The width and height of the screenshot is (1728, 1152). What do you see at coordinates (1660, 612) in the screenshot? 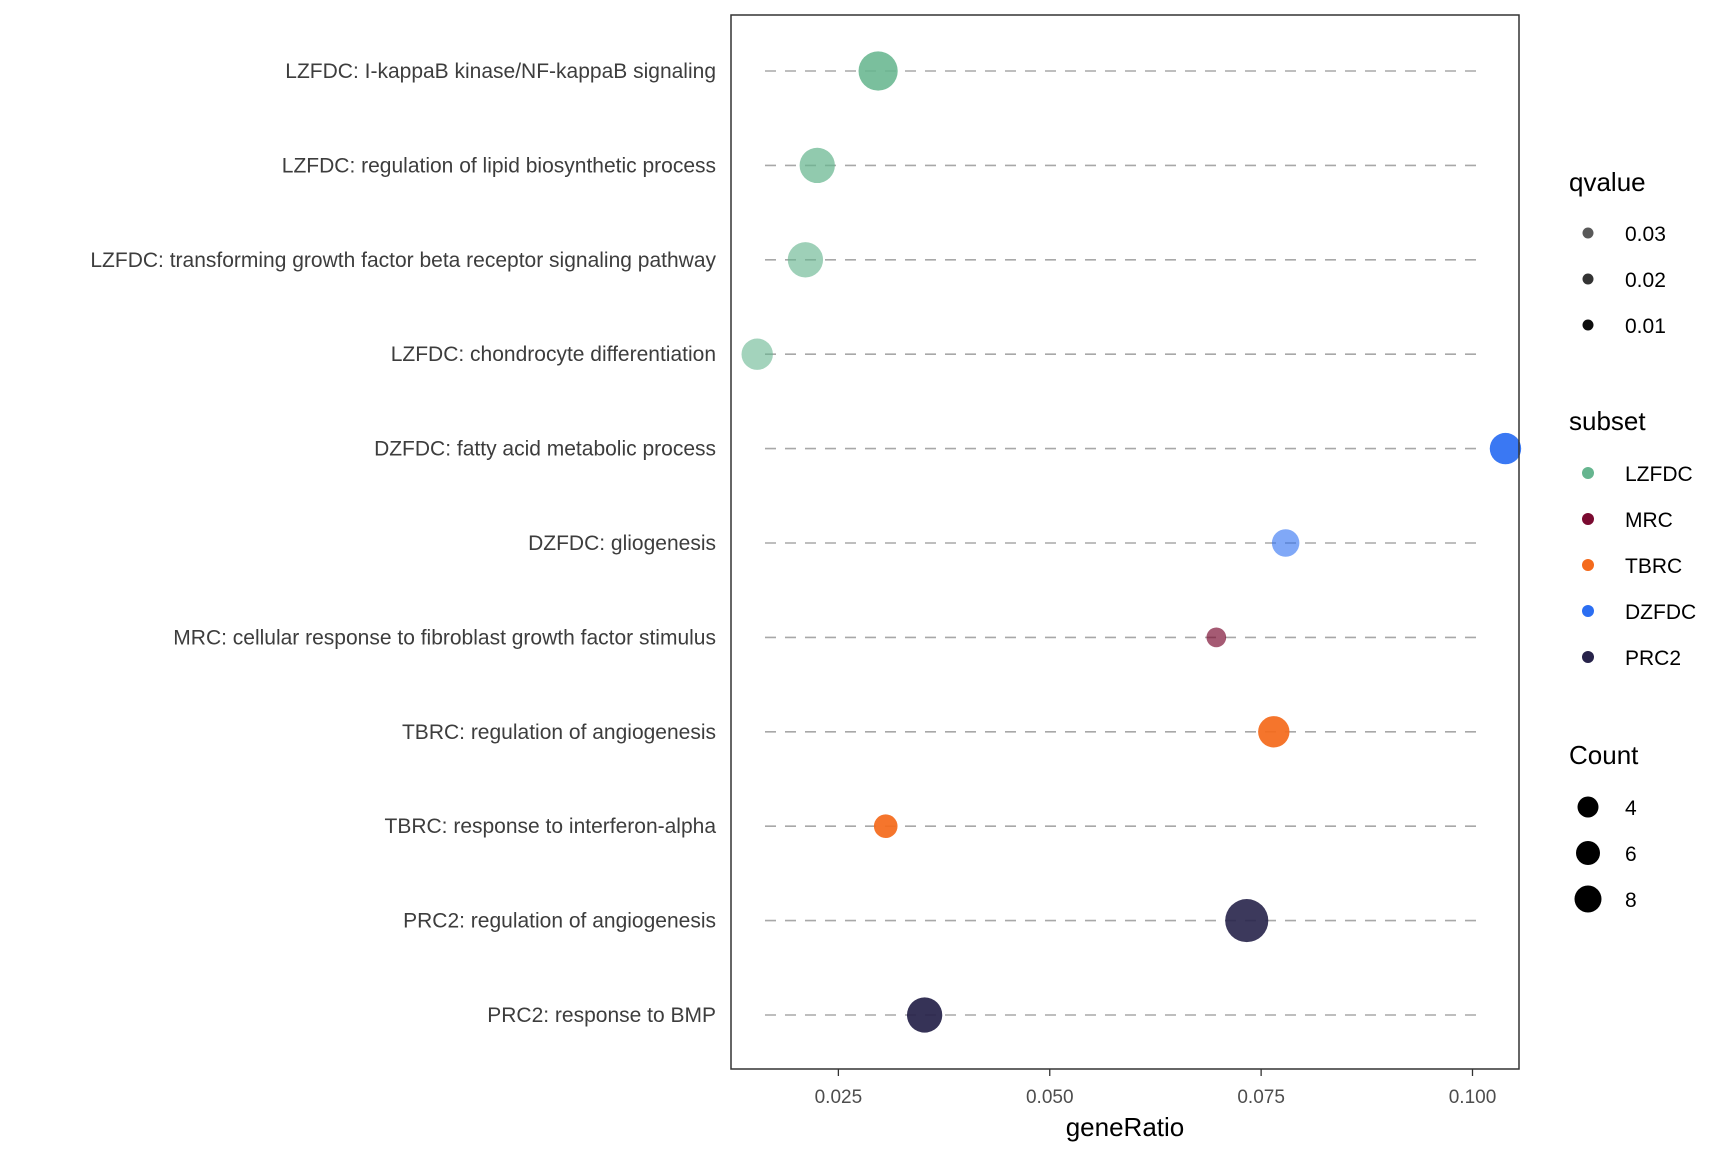
I see `legend-label: DZFDC` at bounding box center [1660, 612].